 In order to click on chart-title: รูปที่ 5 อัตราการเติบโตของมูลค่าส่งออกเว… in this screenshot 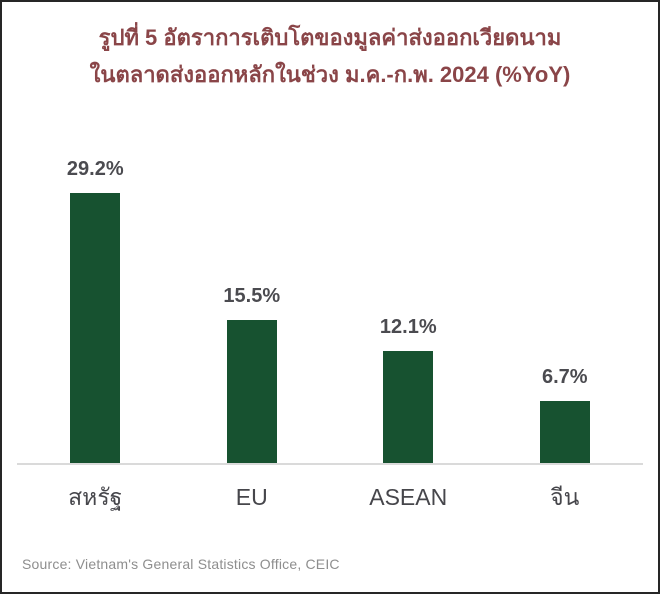, I will do `click(330, 56)`.